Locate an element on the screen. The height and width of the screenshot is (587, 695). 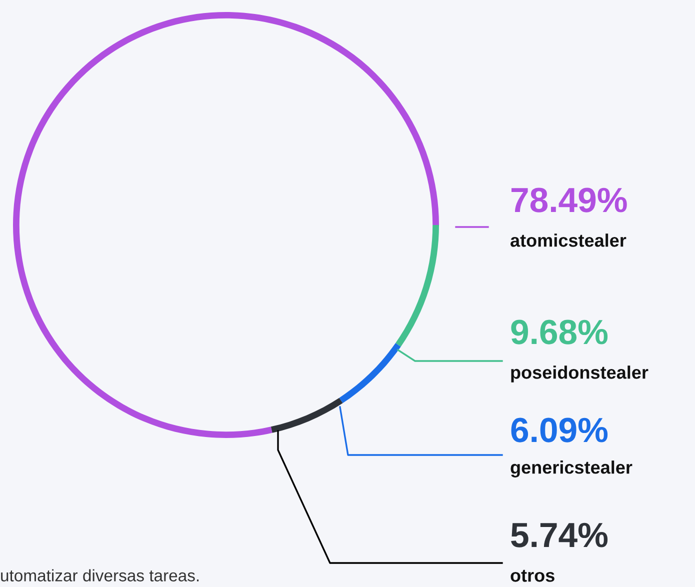
slice-label: otros is located at coordinates (532, 576).